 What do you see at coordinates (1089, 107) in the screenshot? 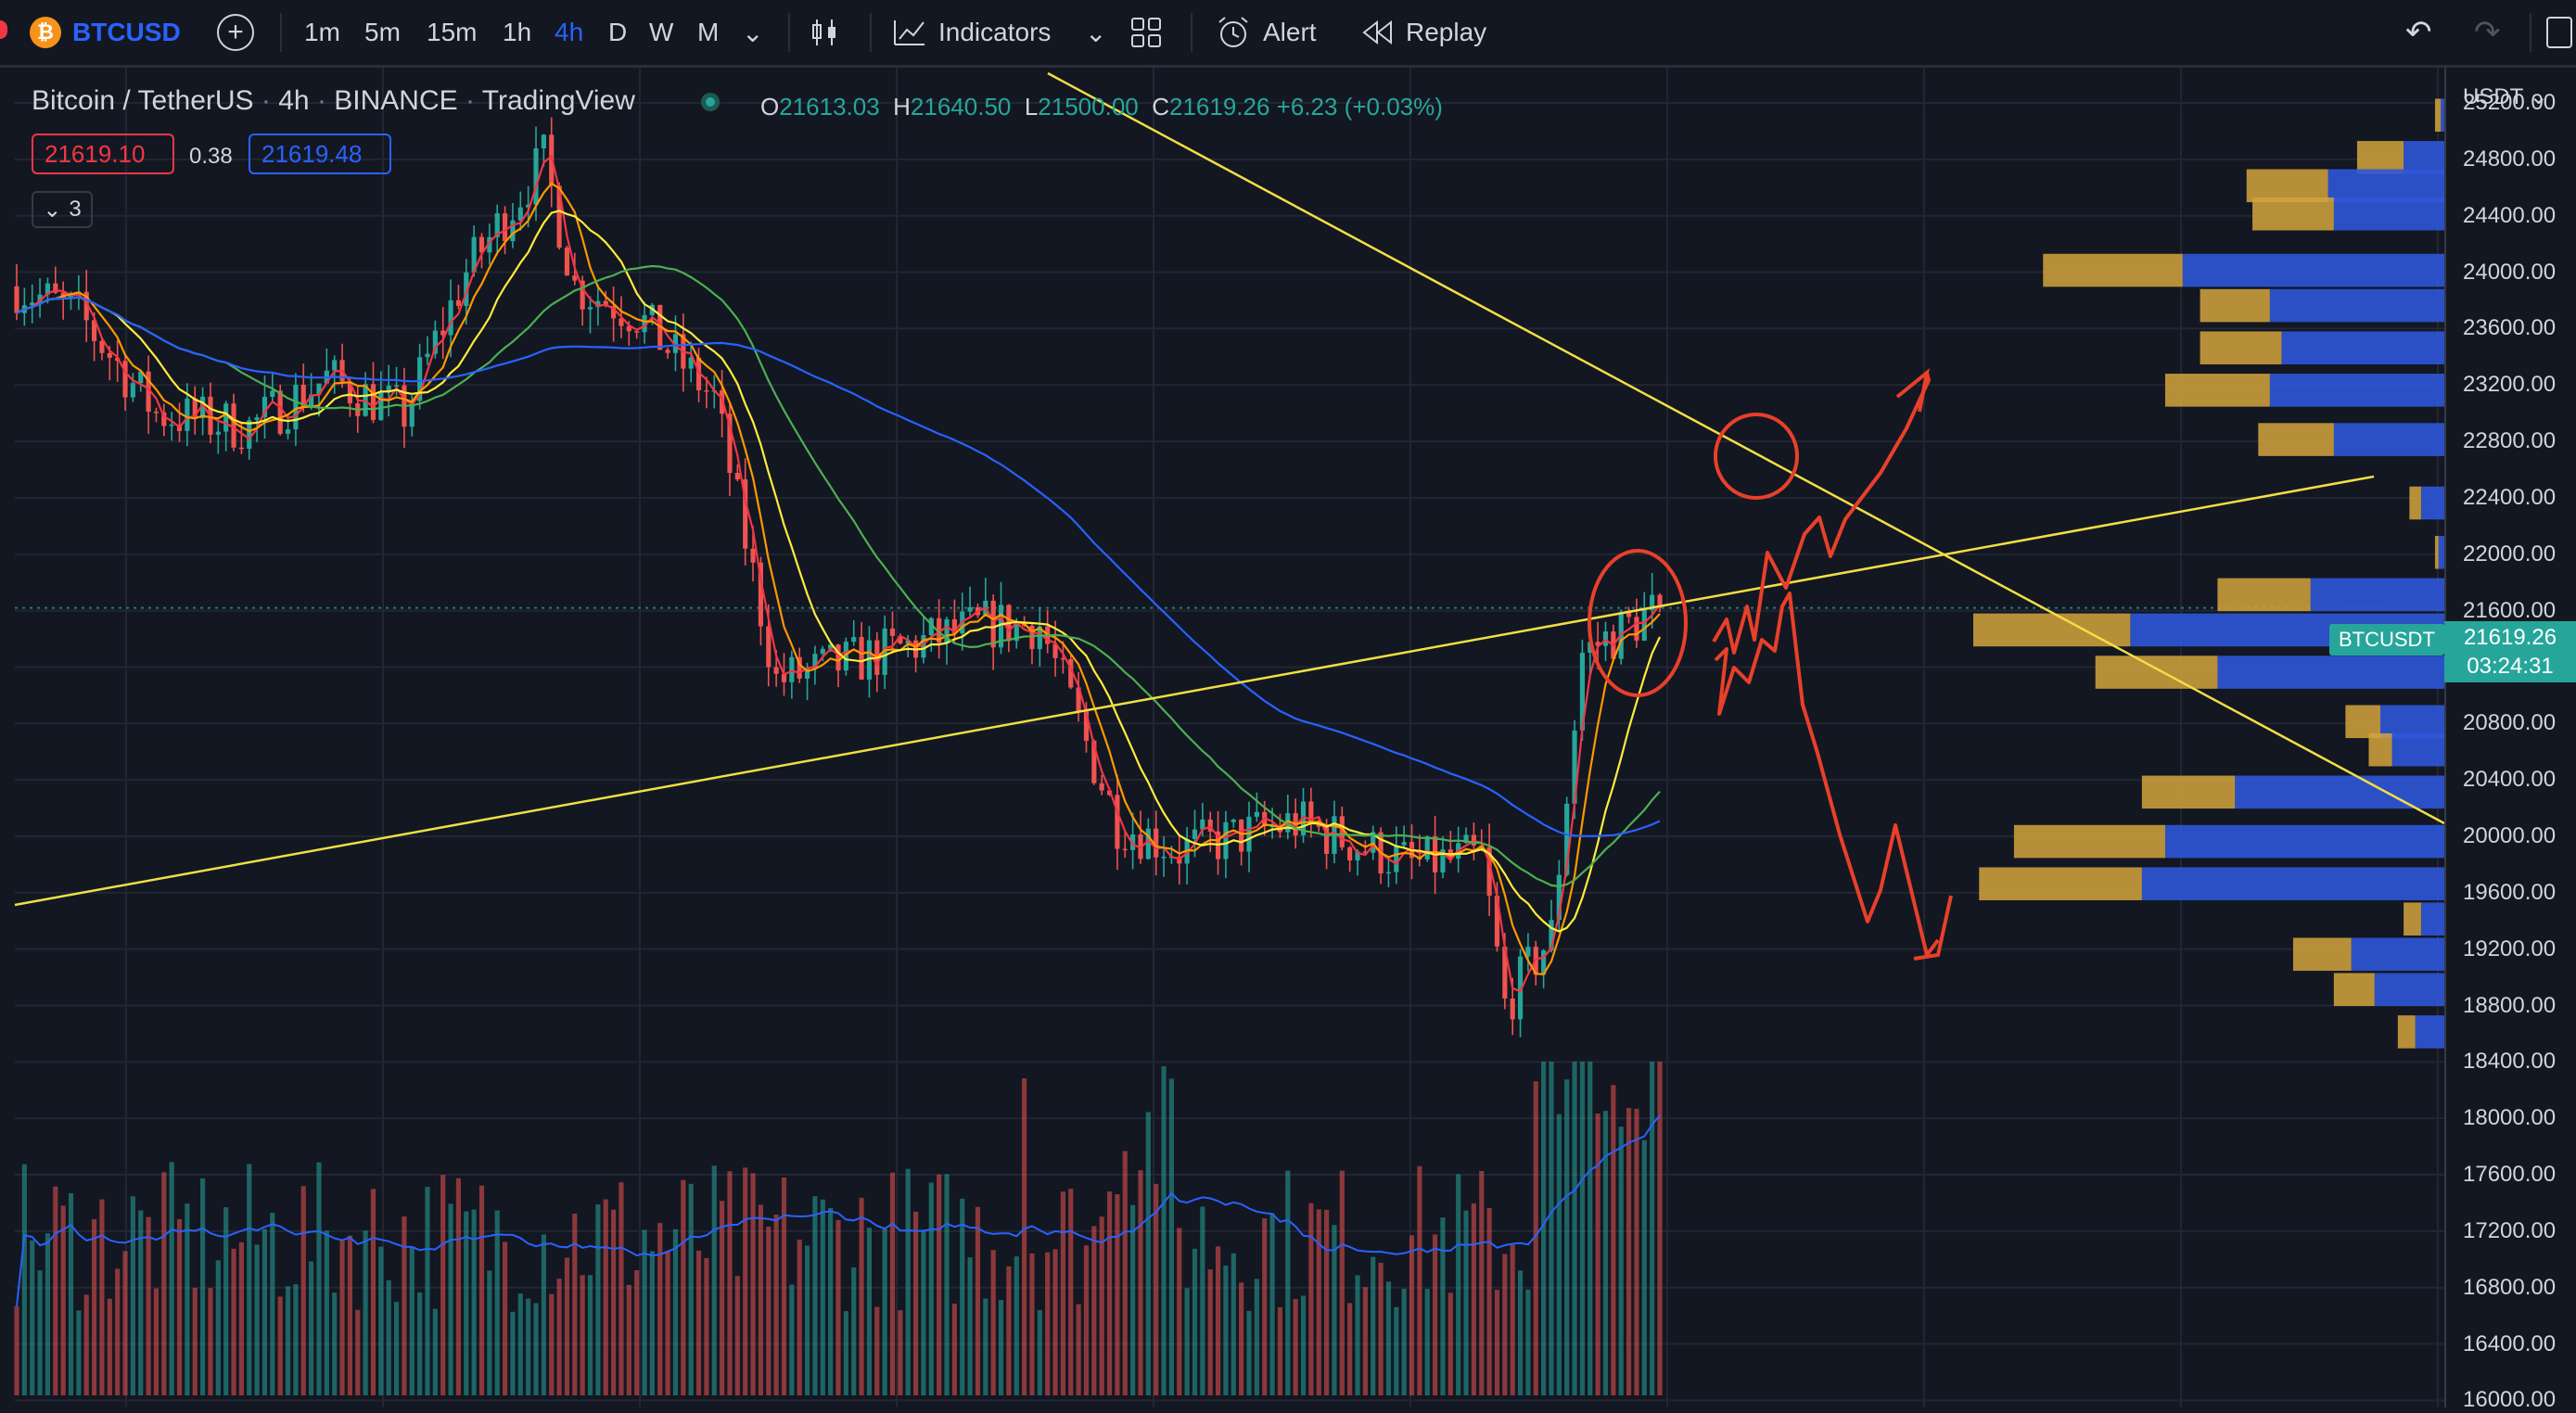
I see `low-value: 21500.00` at bounding box center [1089, 107].